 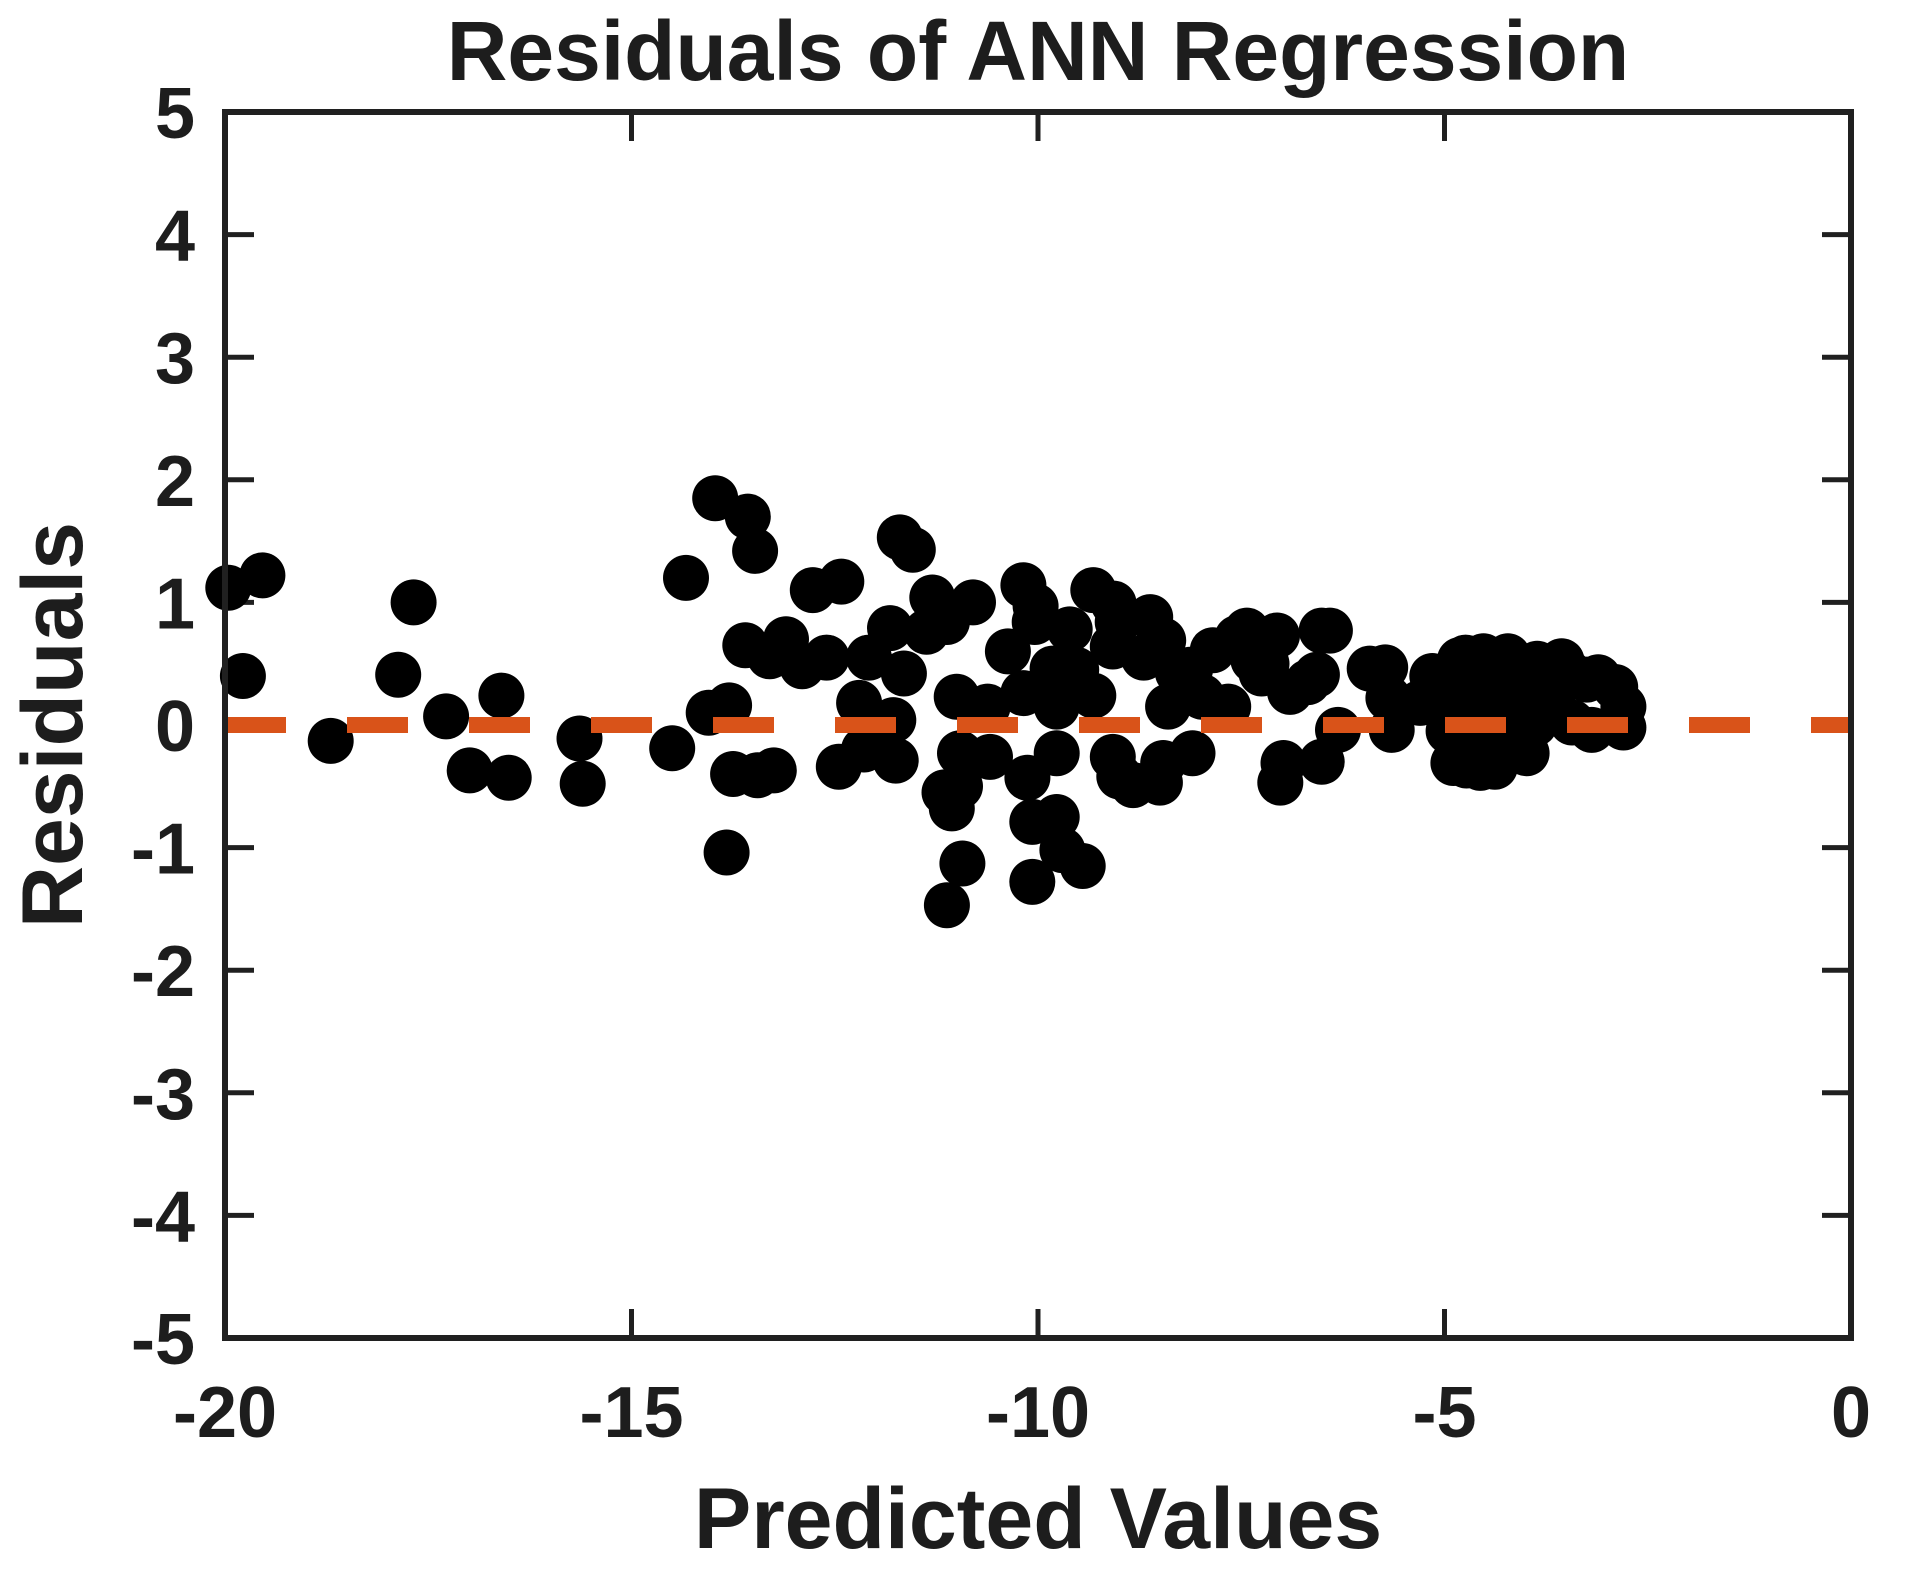 I want to click on y-axis-label: Residuals, so click(x=53, y=725).